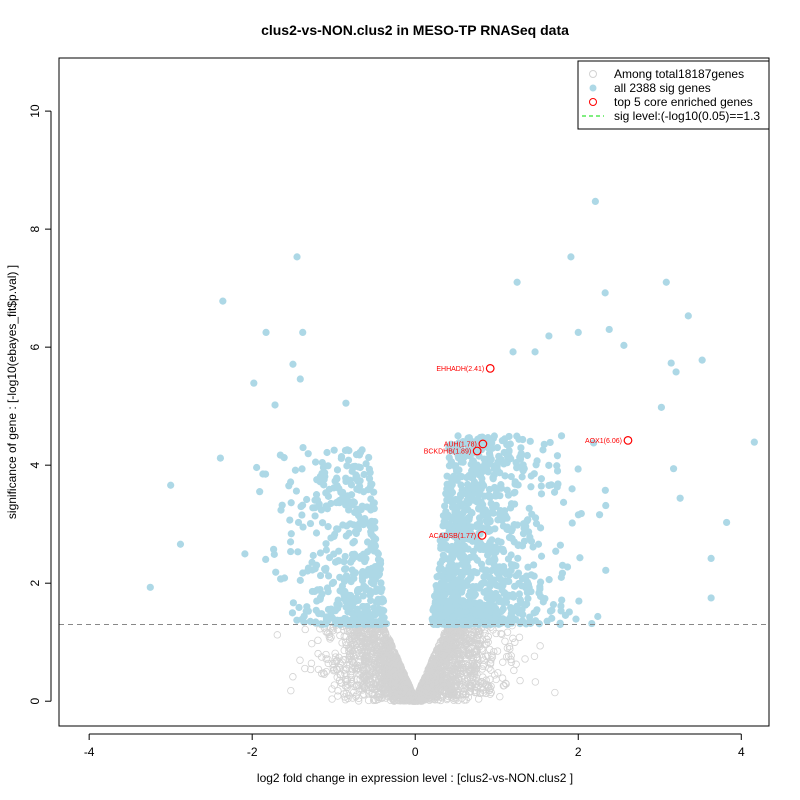  What do you see at coordinates (447, 452) in the screenshot?
I see `top-gene-label: BCKDHB(1.89)` at bounding box center [447, 452].